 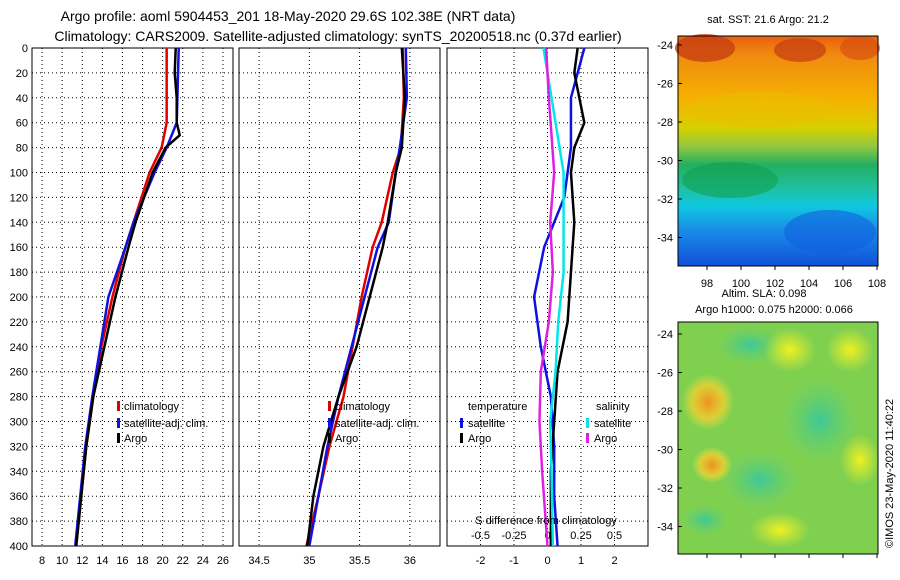 I want to click on depth-tick-label: 120, so click(x=19, y=198).